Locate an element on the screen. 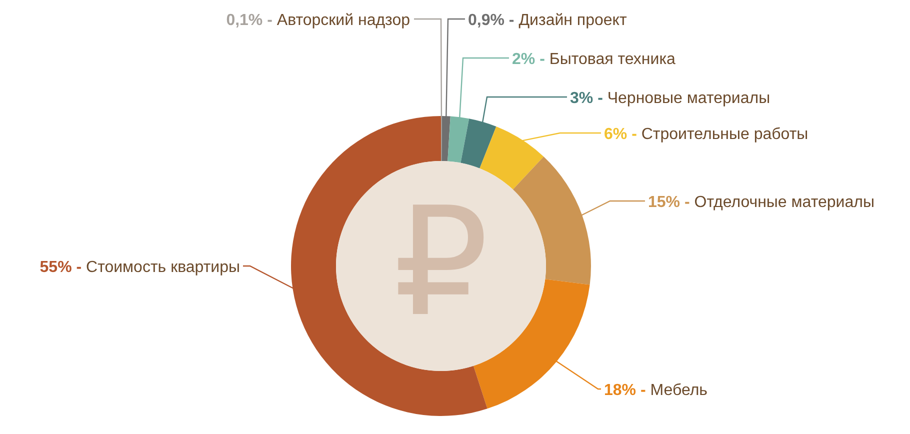 Image resolution: width=910 pixels, height=434 pixels. slice-label: Стоимость квартиры is located at coordinates (161, 267).